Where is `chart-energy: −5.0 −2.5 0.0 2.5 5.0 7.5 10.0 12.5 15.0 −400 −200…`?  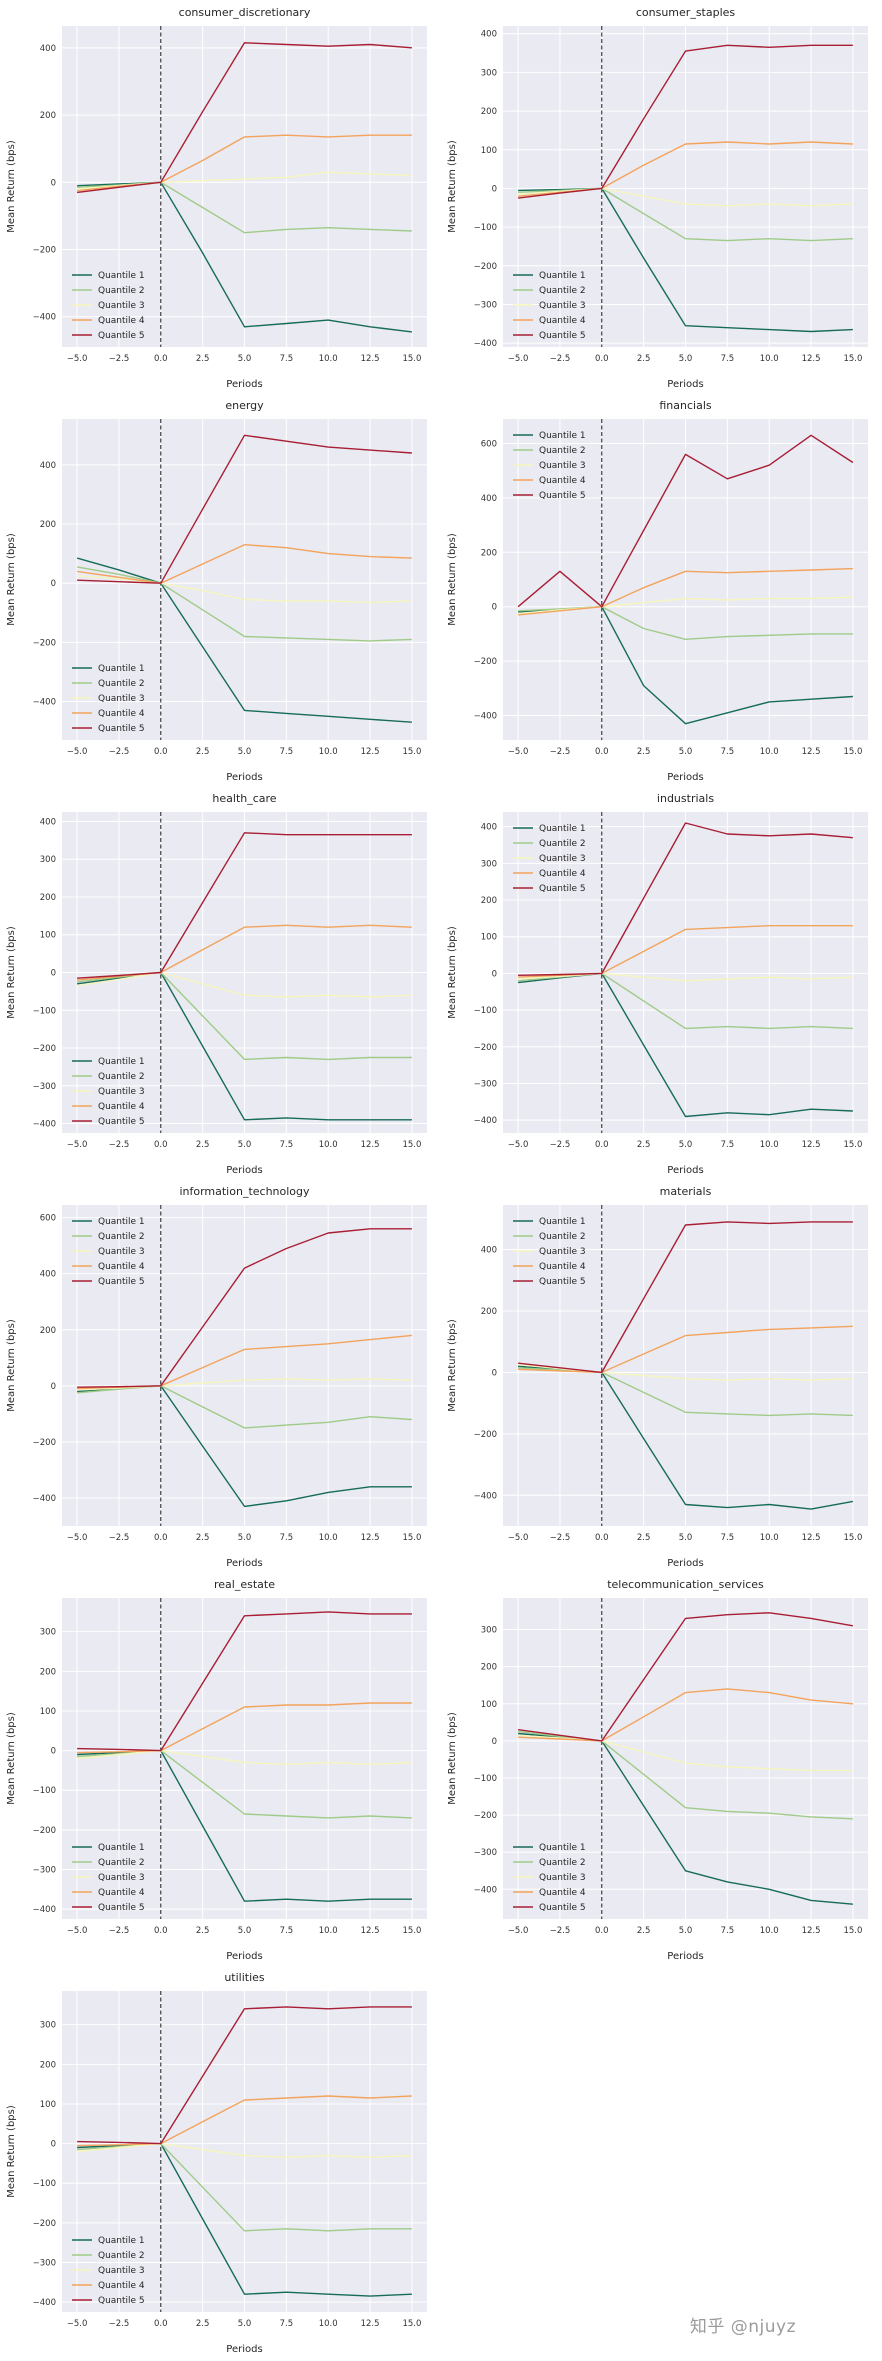 chart-energy: −5.0 −2.5 0.0 2.5 5.0 7.5 10.0 12.5 15.0 −400 −200… is located at coordinates (220, 589).